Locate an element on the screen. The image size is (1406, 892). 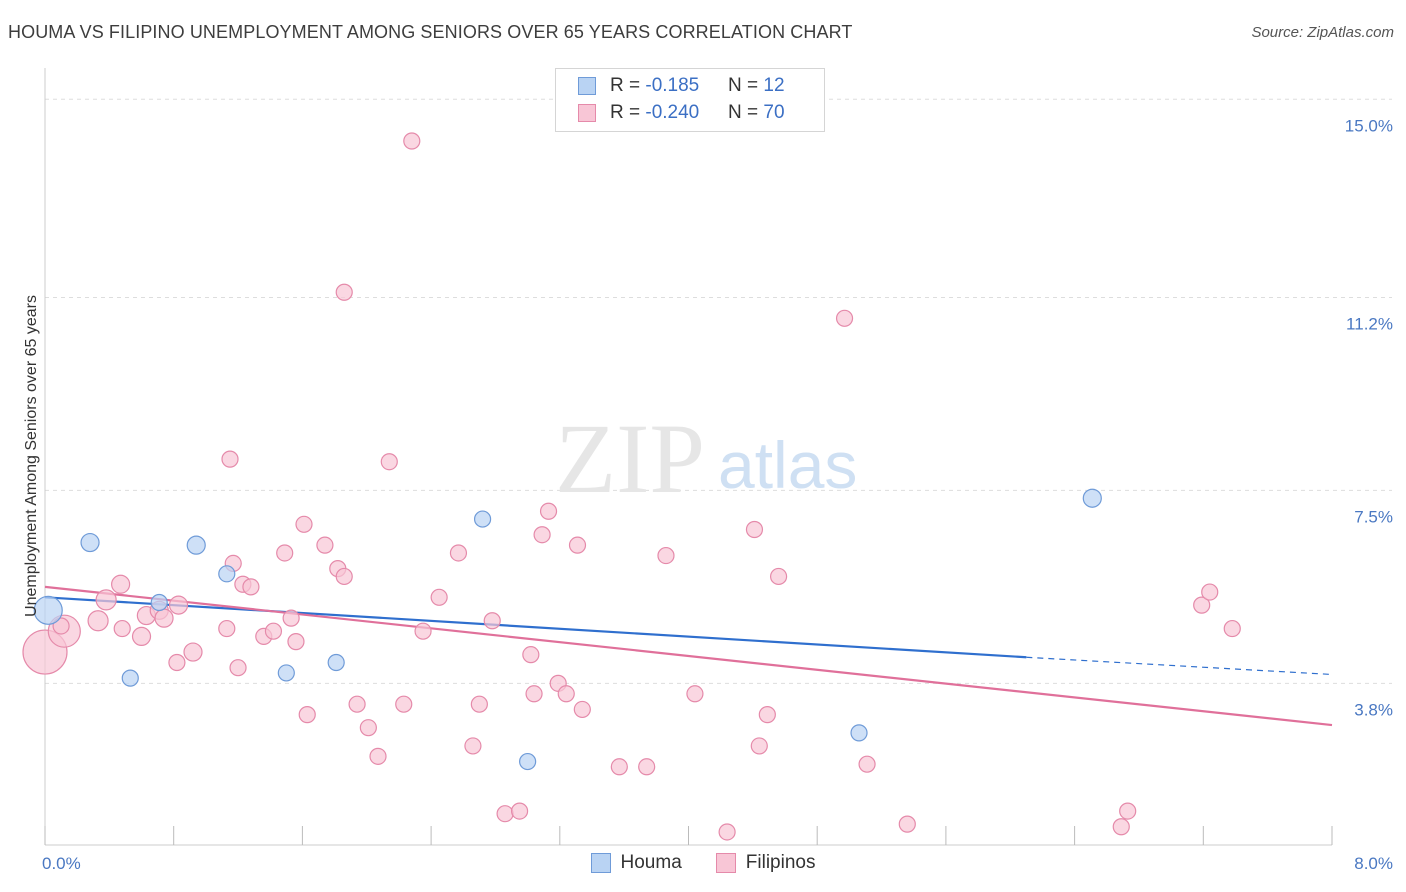
legend-label-filipinos: Filipinos is located at coordinates (780, 862).